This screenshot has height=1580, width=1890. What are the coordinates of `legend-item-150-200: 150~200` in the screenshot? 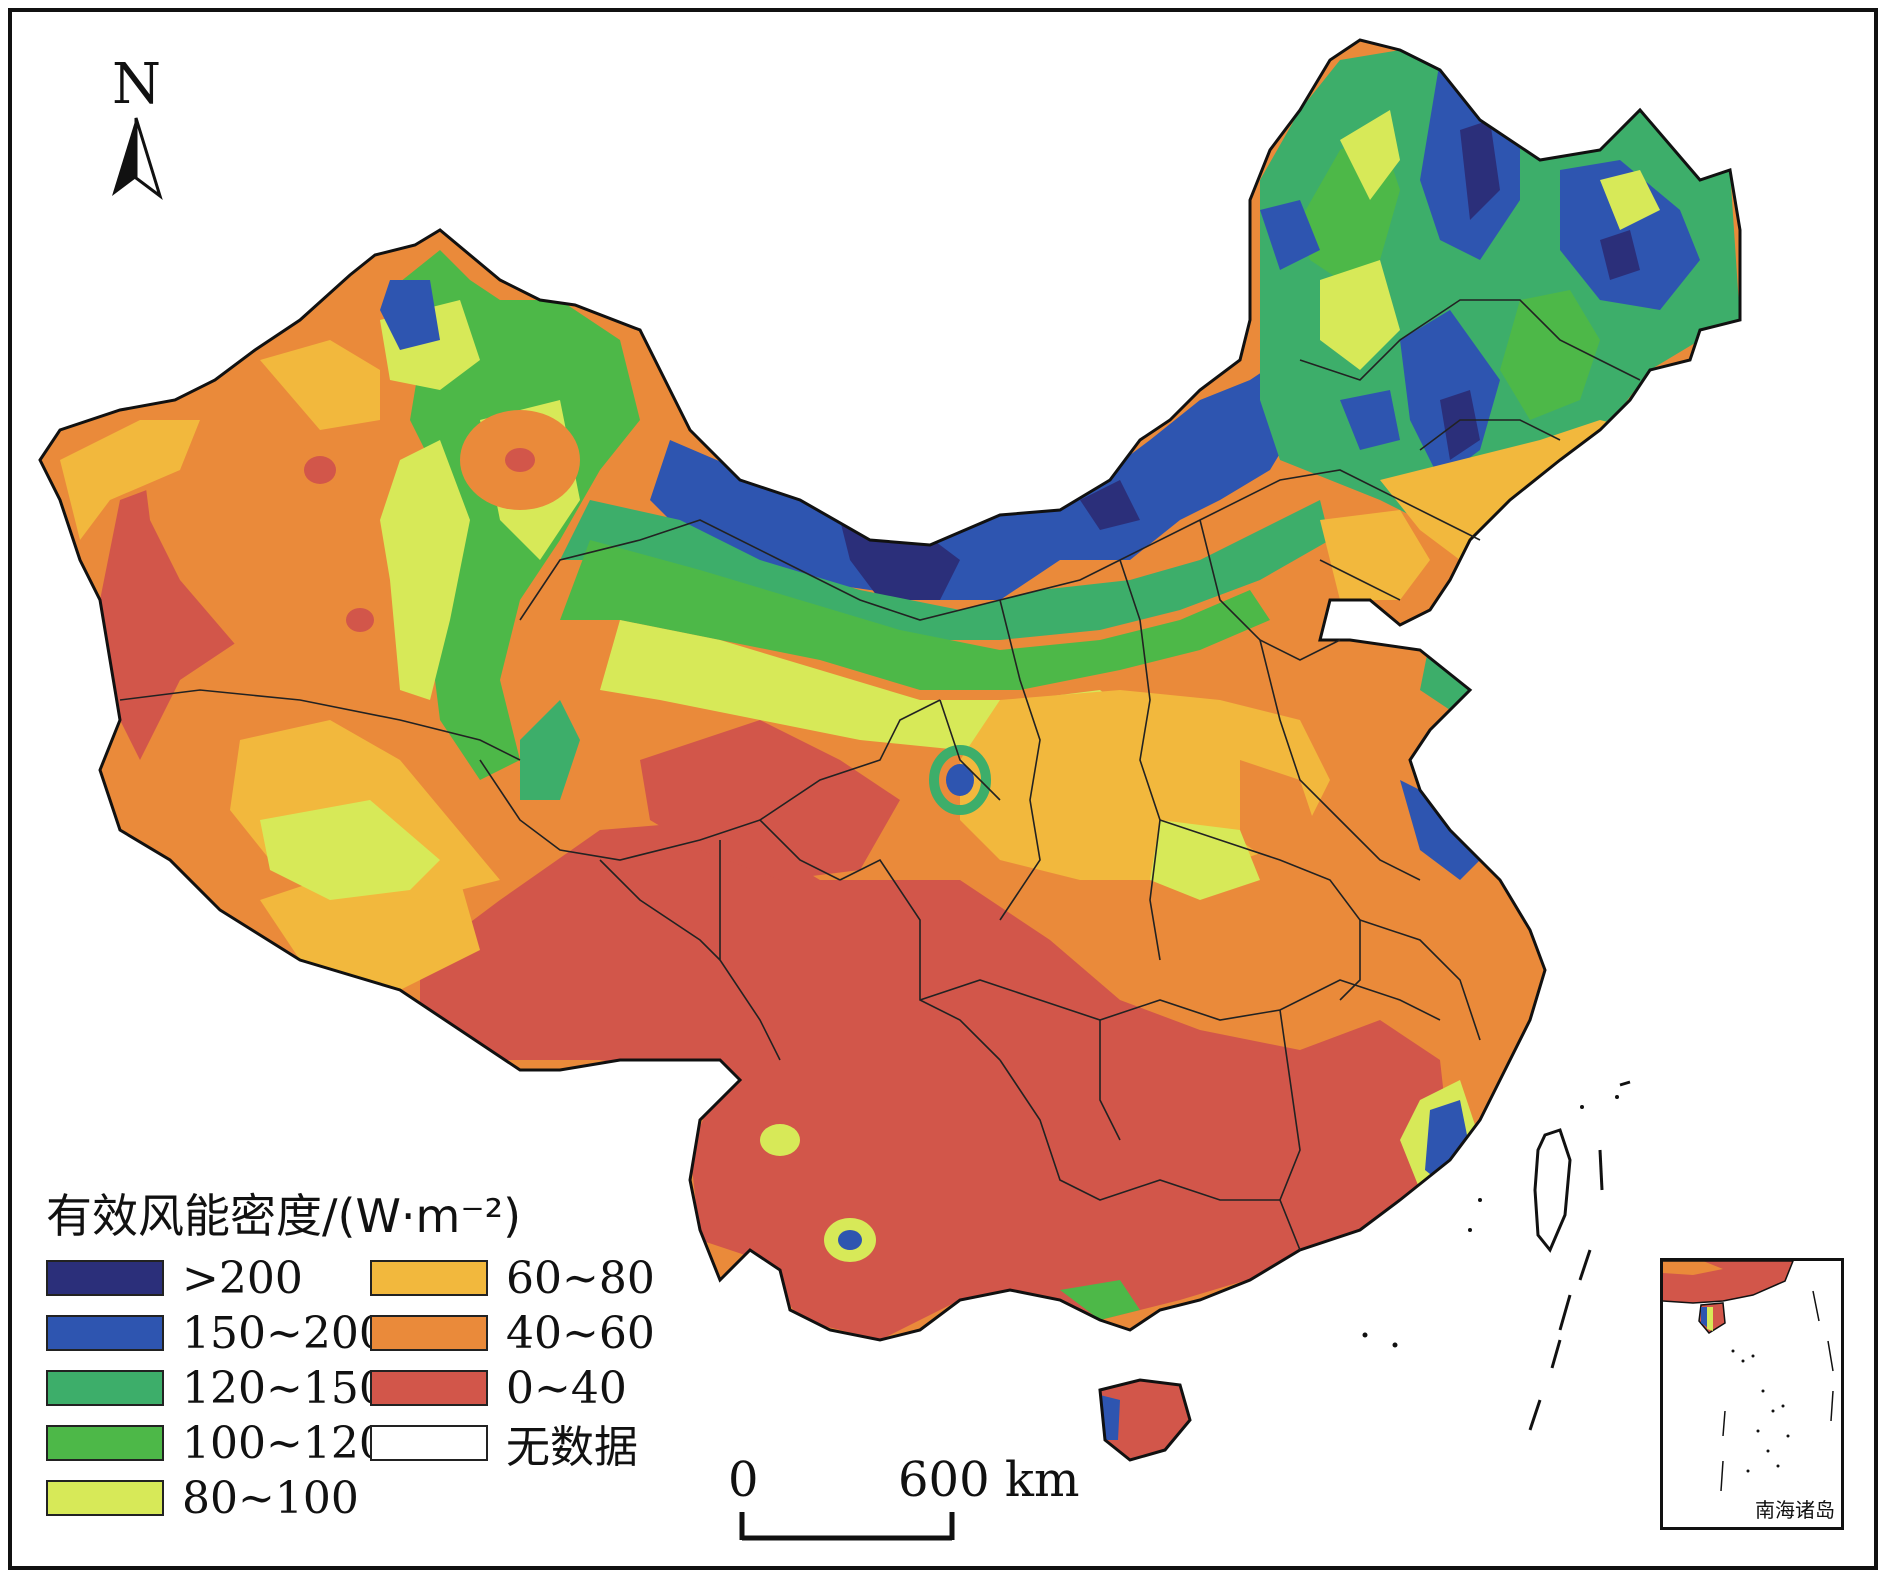 It's located at (216, 1333).